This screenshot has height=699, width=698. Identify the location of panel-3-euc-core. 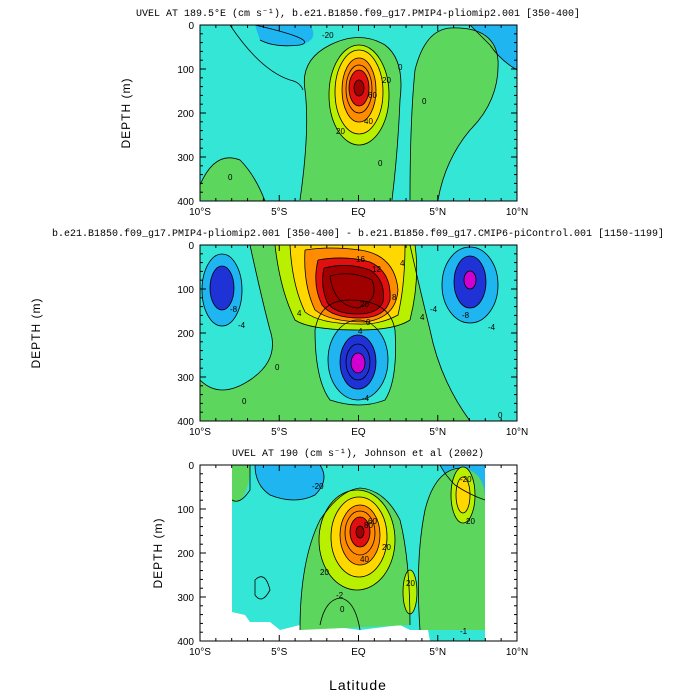
(360, 532).